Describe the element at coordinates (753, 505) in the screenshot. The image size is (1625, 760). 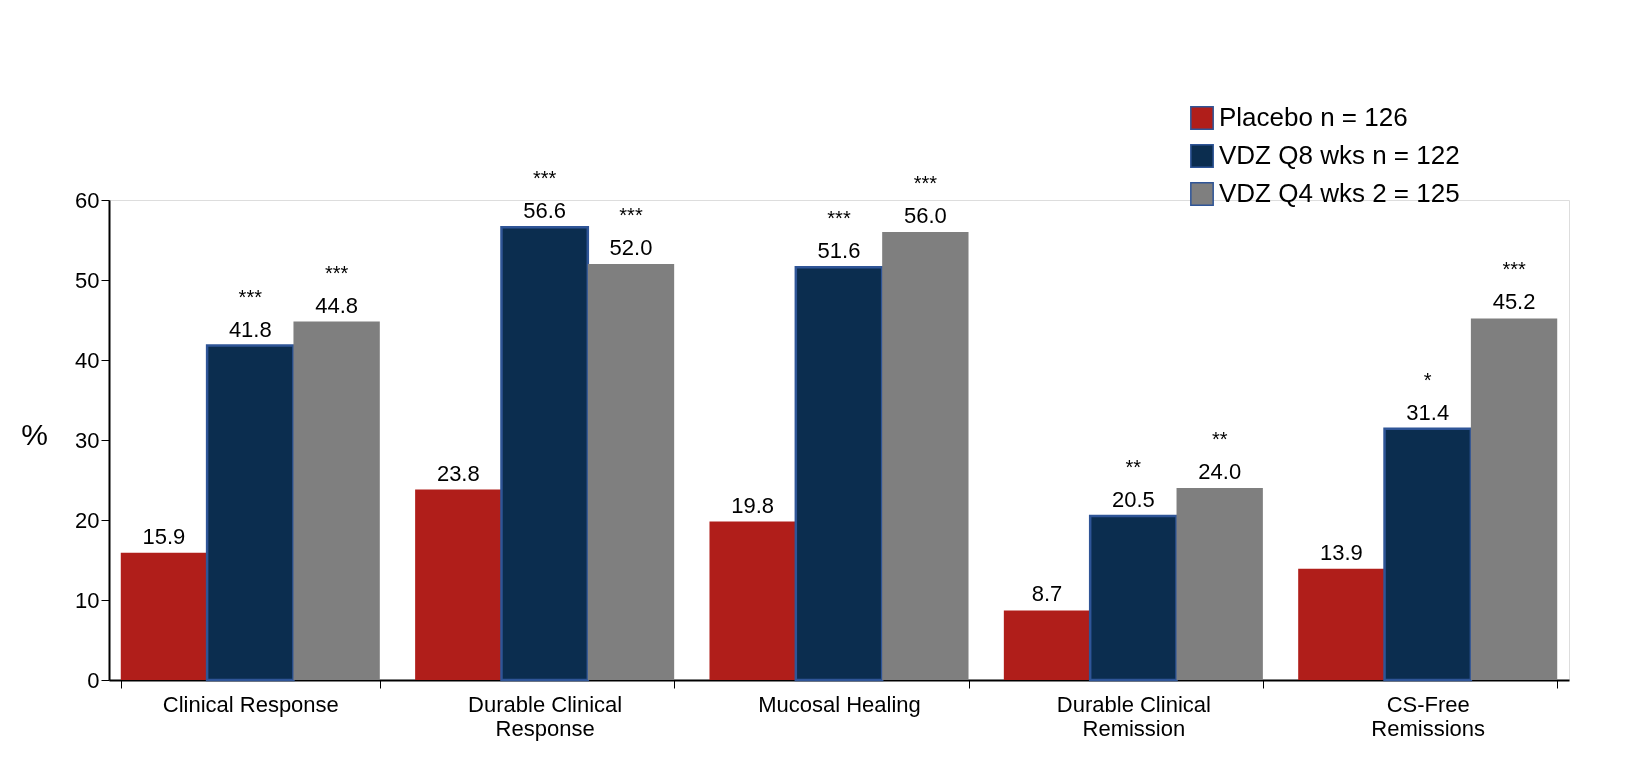
I see `data-label: 19.8` at that location.